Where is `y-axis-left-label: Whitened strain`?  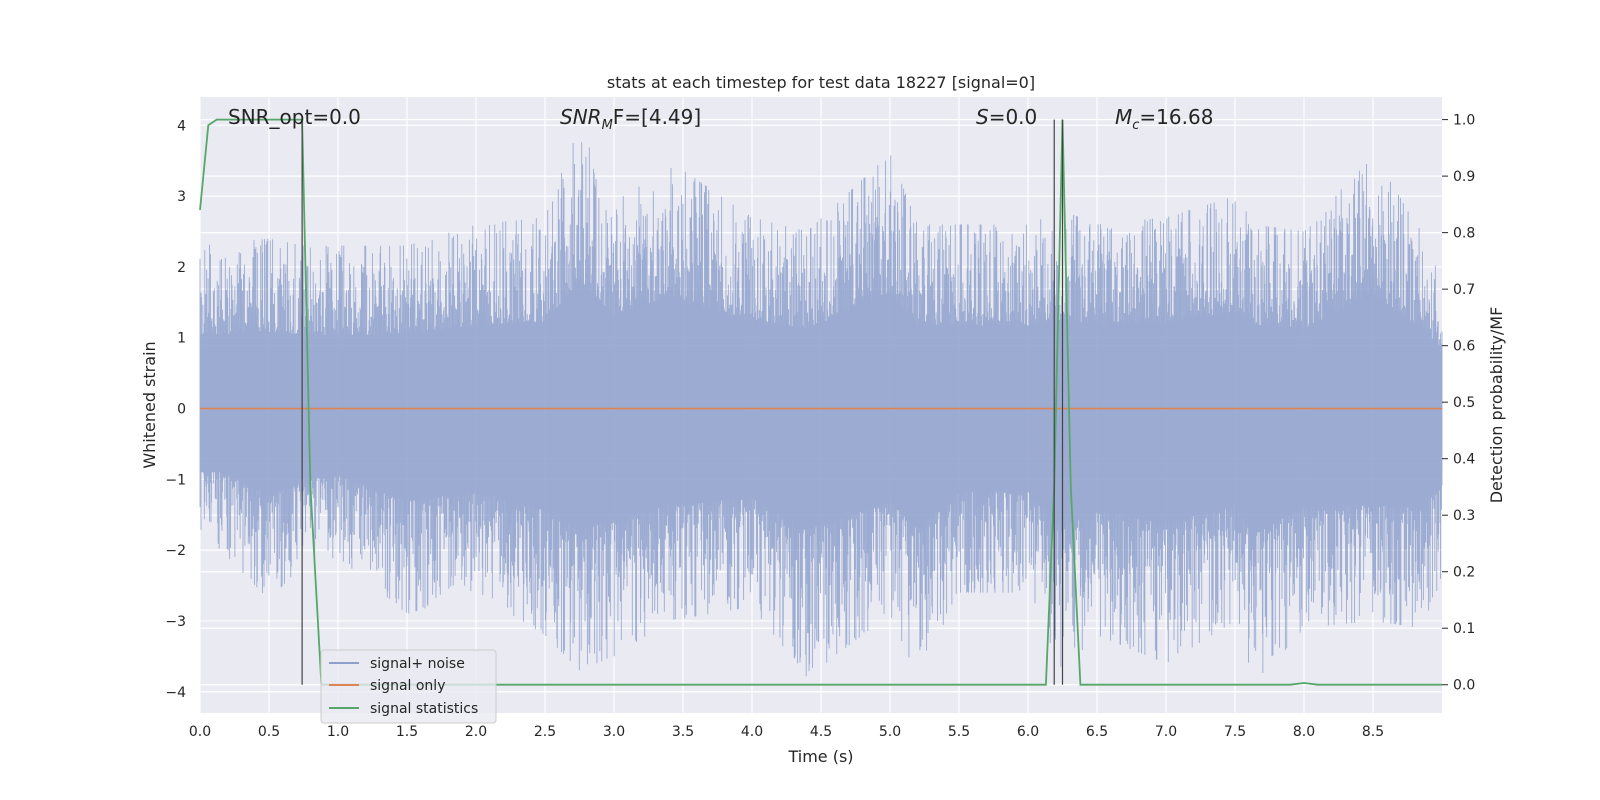
y-axis-left-label: Whitened strain is located at coordinates (149, 404).